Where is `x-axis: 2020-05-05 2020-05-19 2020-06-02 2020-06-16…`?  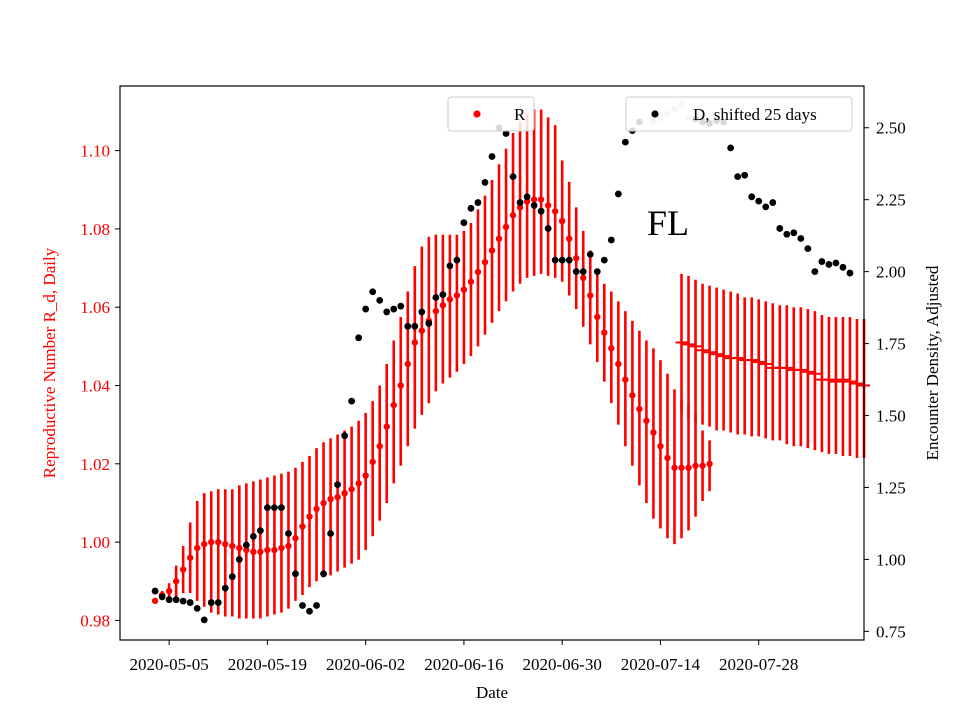
x-axis: 2020-05-05 2020-05-19 2020-06-02 2020-06-16… is located at coordinates (463, 657).